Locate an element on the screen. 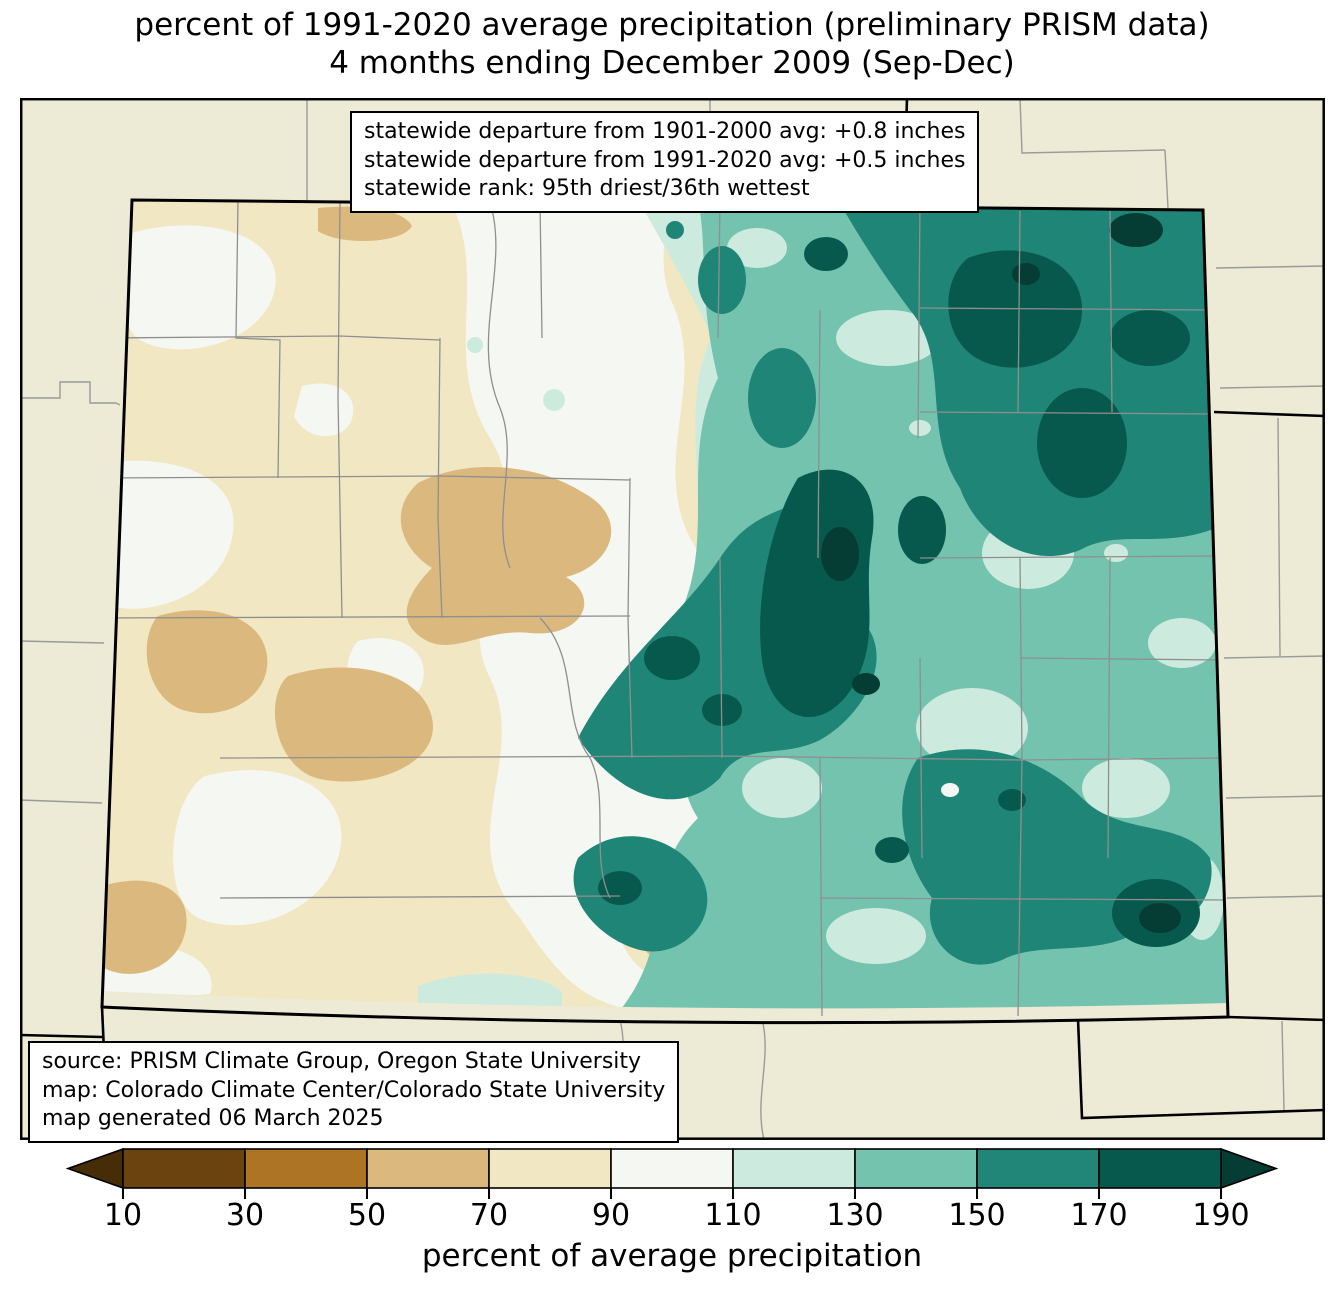  colorbar-tick-label: 190 is located at coordinates (1221, 1215).